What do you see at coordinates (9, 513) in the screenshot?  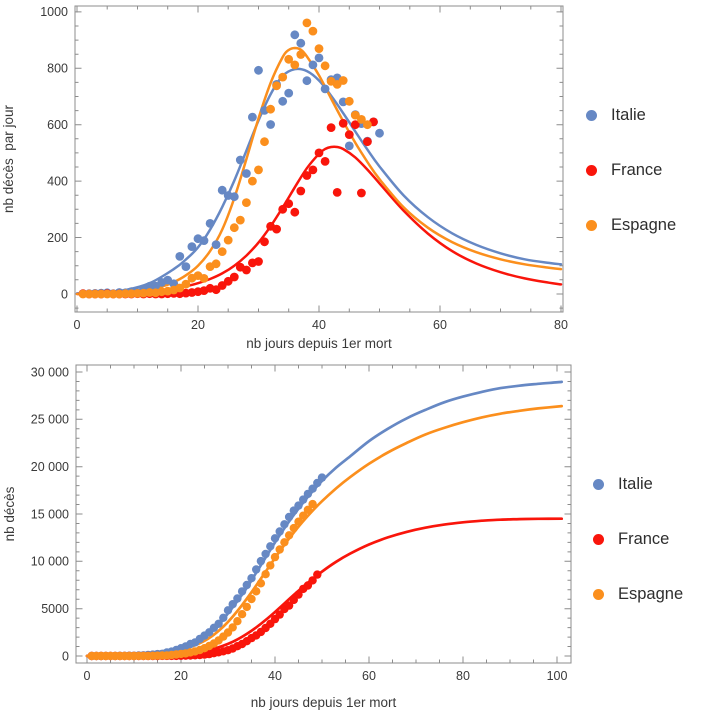 I see `y-axis-label: nb décès` at bounding box center [9, 513].